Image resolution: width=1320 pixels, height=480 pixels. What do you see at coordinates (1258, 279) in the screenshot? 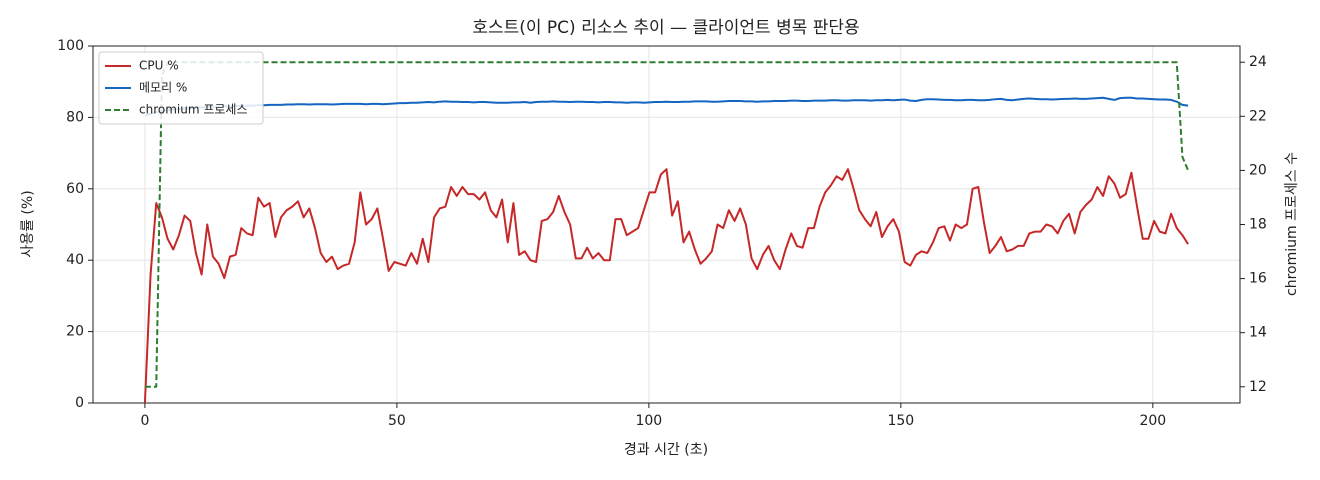
I see `y2-tick-label: 16` at bounding box center [1258, 279].